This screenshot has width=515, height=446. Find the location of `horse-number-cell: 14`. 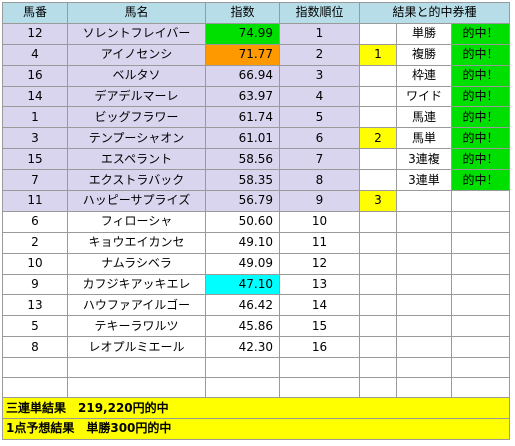

horse-number-cell: 14 is located at coordinates (35, 96).